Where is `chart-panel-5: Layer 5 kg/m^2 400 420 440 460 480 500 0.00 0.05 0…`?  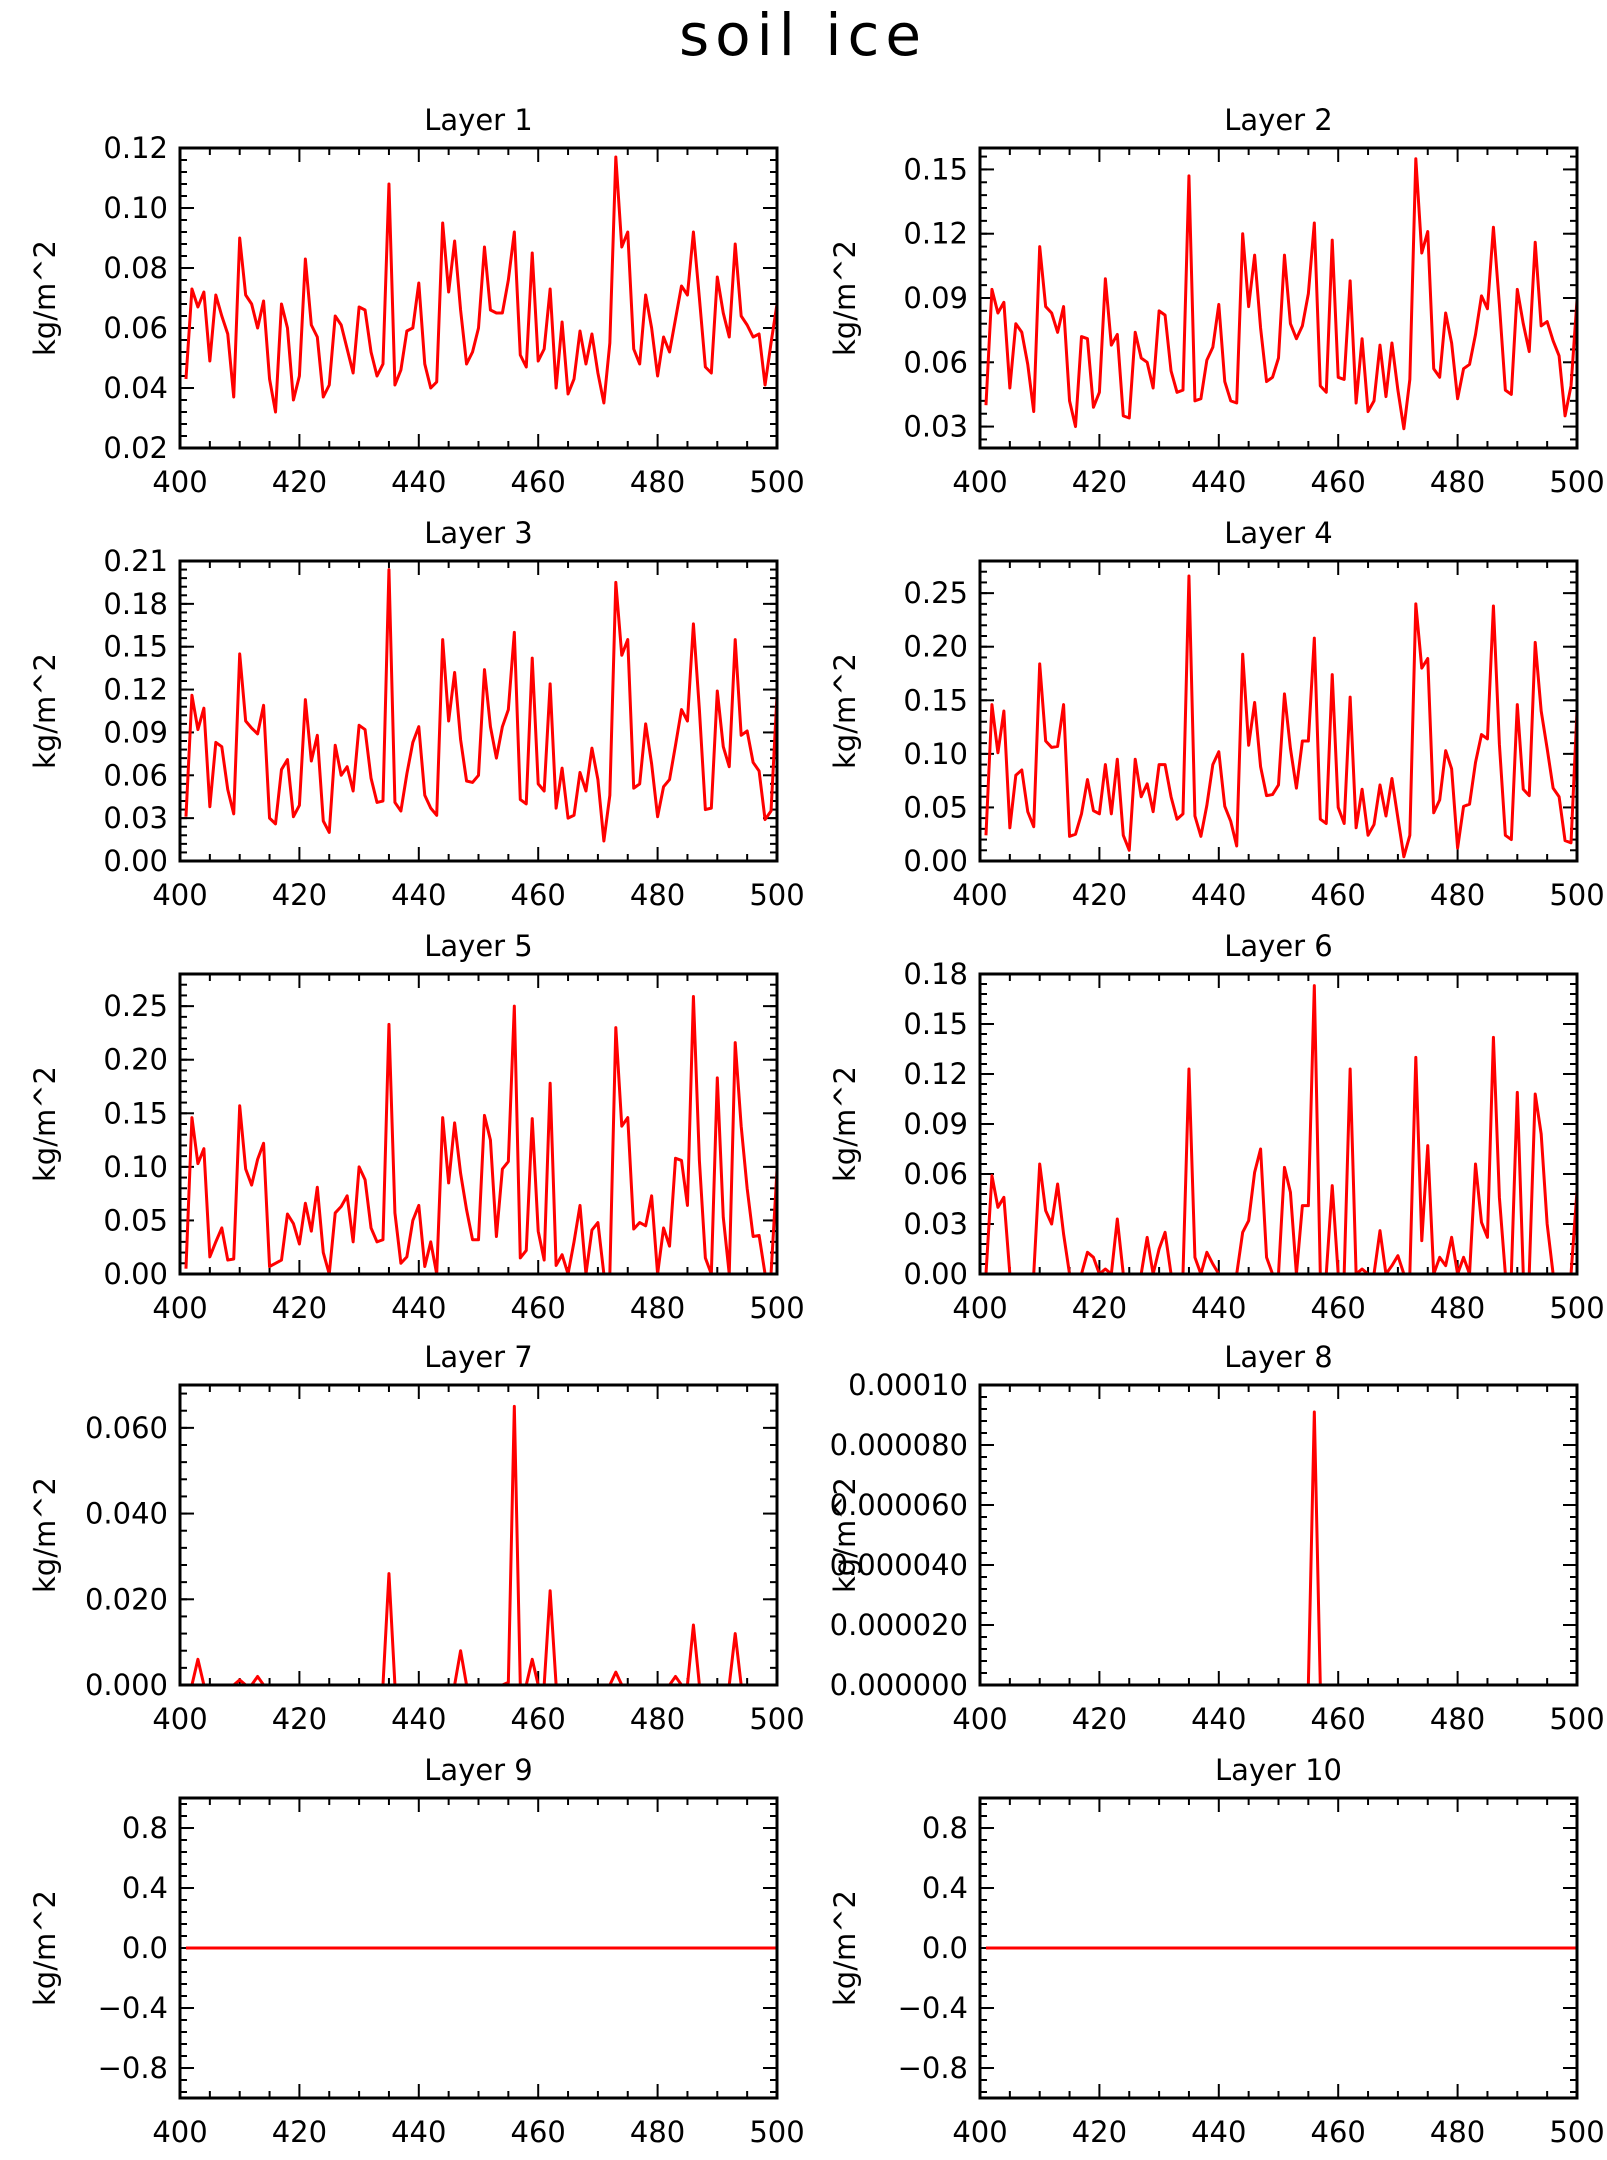
chart-panel-5: Layer 5 kg/m^2 400 420 440 460 480 500 0.00 0.05 0… is located at coordinates (416, 1127).